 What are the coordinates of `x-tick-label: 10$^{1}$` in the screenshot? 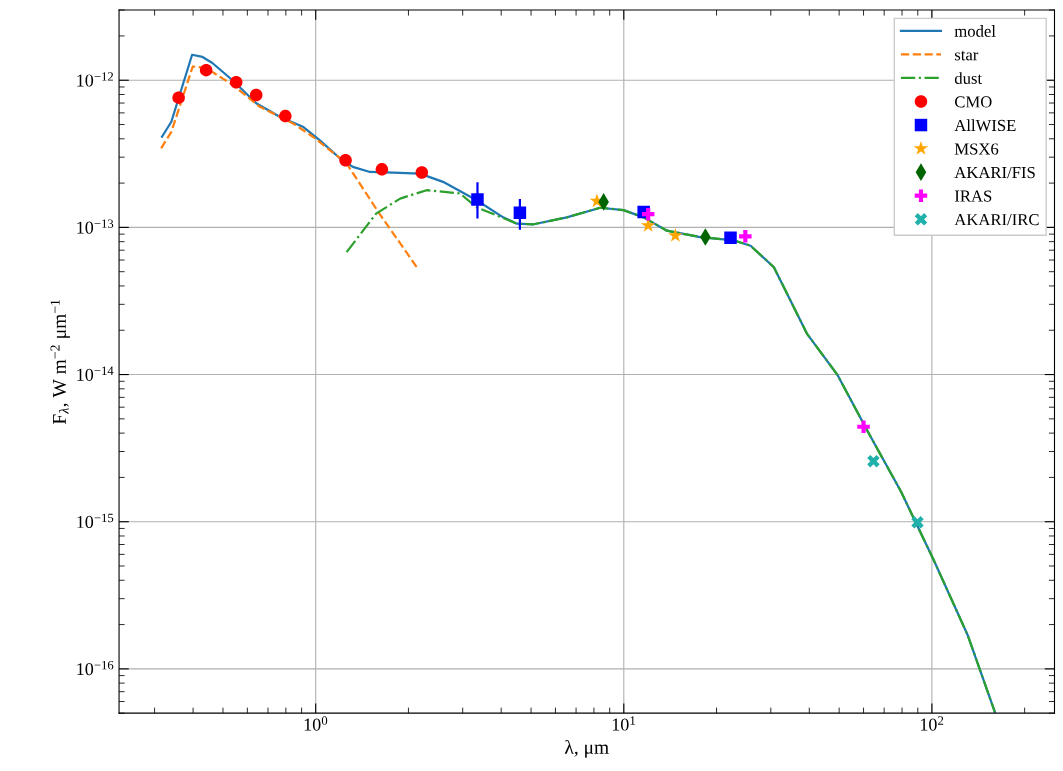 It's located at (624, 723).